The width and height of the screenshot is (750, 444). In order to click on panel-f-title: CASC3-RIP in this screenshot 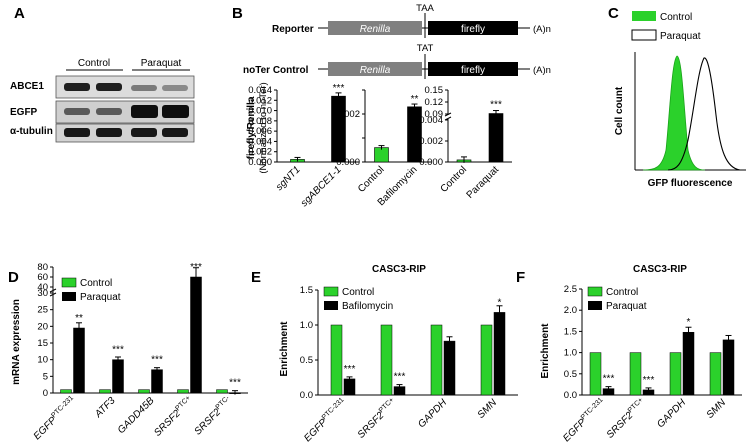, I will do `click(660, 269)`.